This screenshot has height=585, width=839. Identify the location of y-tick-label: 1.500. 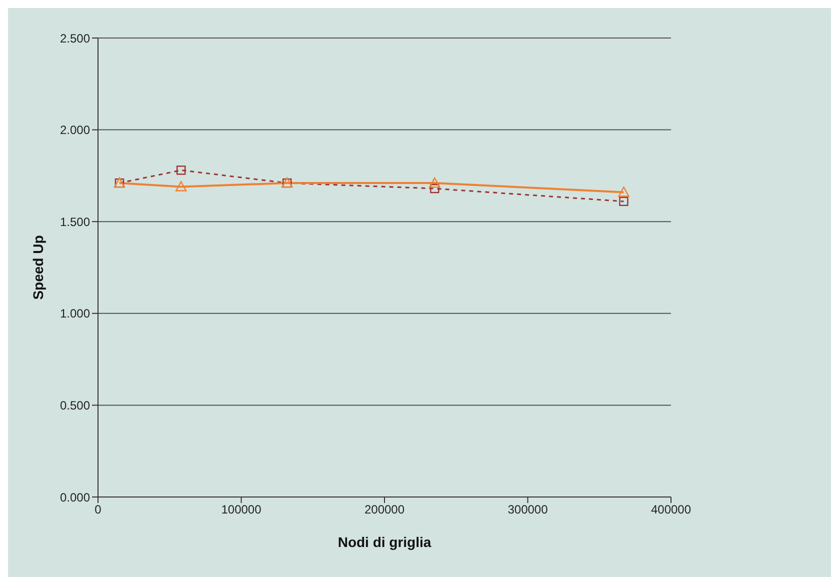
(75, 221).